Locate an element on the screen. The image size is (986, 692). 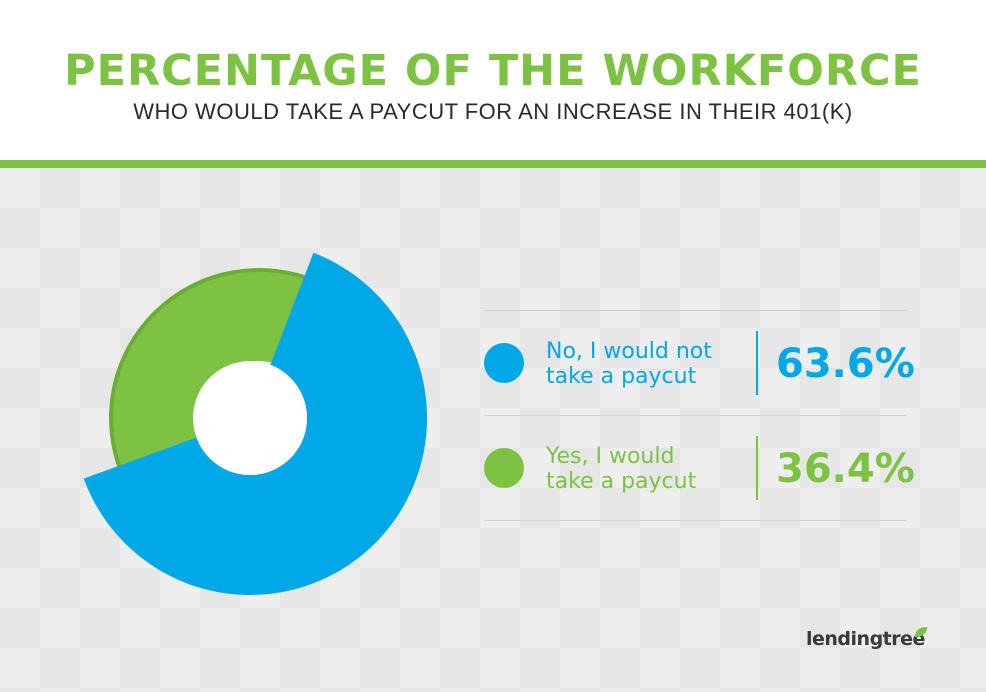
legend-item-yes: Yes, I would take a paycut 36.4% is located at coordinates (699, 468).